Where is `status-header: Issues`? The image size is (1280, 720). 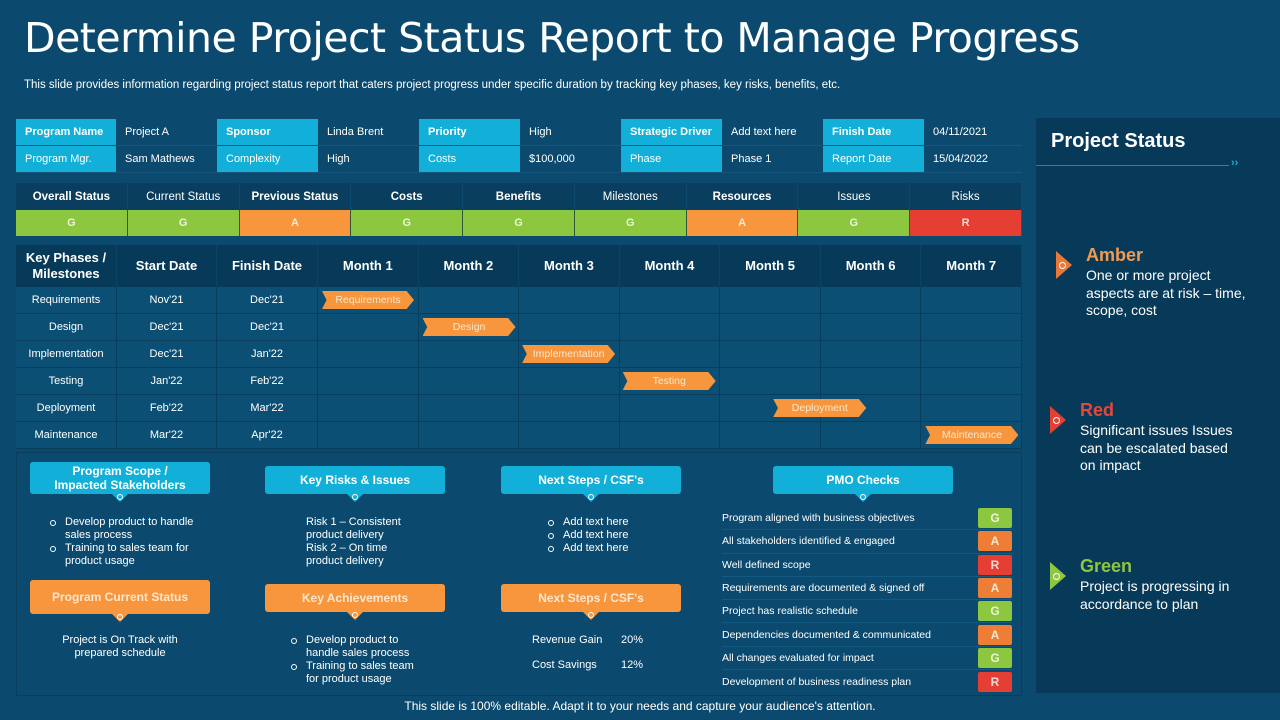
status-header: Issues is located at coordinates (854, 196).